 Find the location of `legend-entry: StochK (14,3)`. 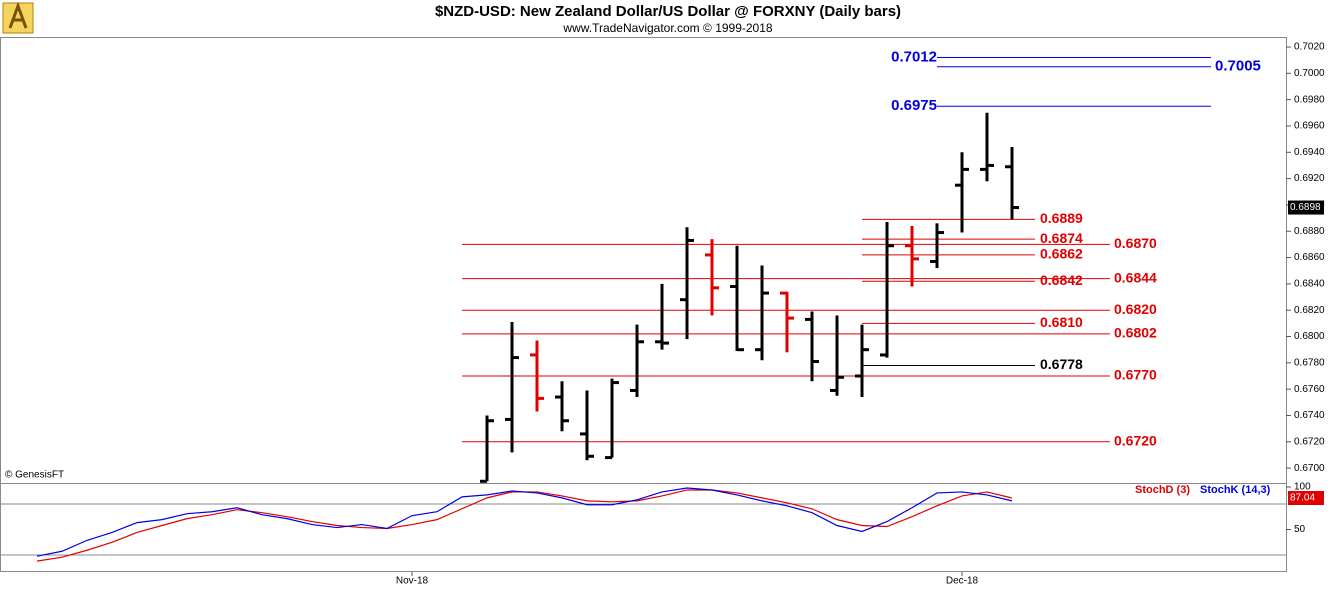

legend-entry: StochK (14,3) is located at coordinates (1235, 490).